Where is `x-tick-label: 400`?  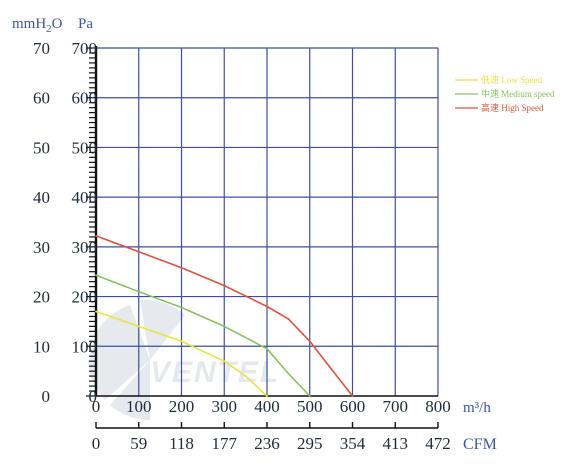
x-tick-label: 400 is located at coordinates (267, 406).